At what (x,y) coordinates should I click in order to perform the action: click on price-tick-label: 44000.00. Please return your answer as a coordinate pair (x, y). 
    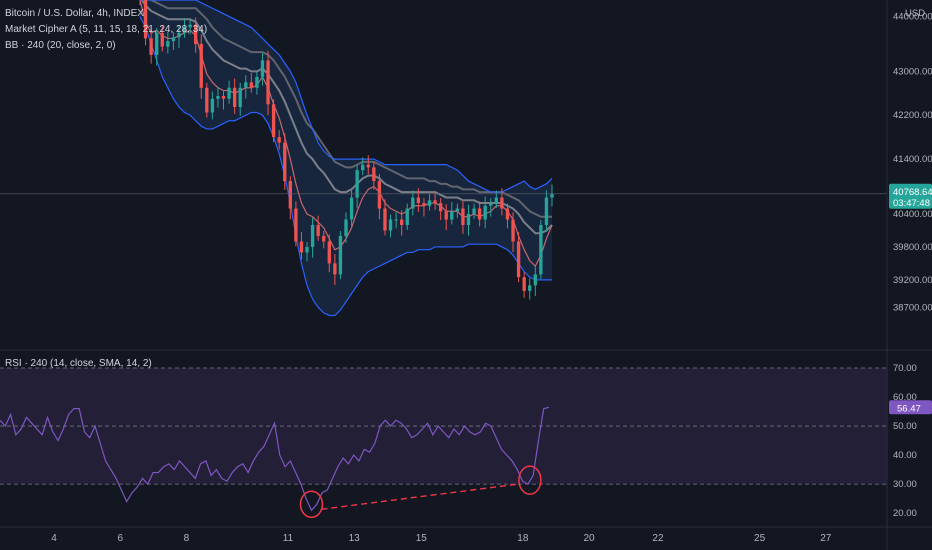
    Looking at the image, I should click on (912, 16).